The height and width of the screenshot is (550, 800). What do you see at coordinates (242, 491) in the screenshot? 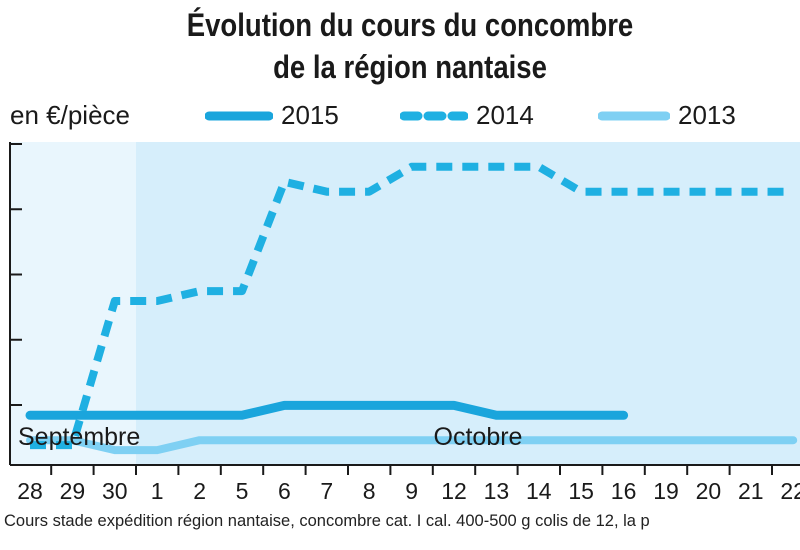
I see `x-tick-label: 5` at bounding box center [242, 491].